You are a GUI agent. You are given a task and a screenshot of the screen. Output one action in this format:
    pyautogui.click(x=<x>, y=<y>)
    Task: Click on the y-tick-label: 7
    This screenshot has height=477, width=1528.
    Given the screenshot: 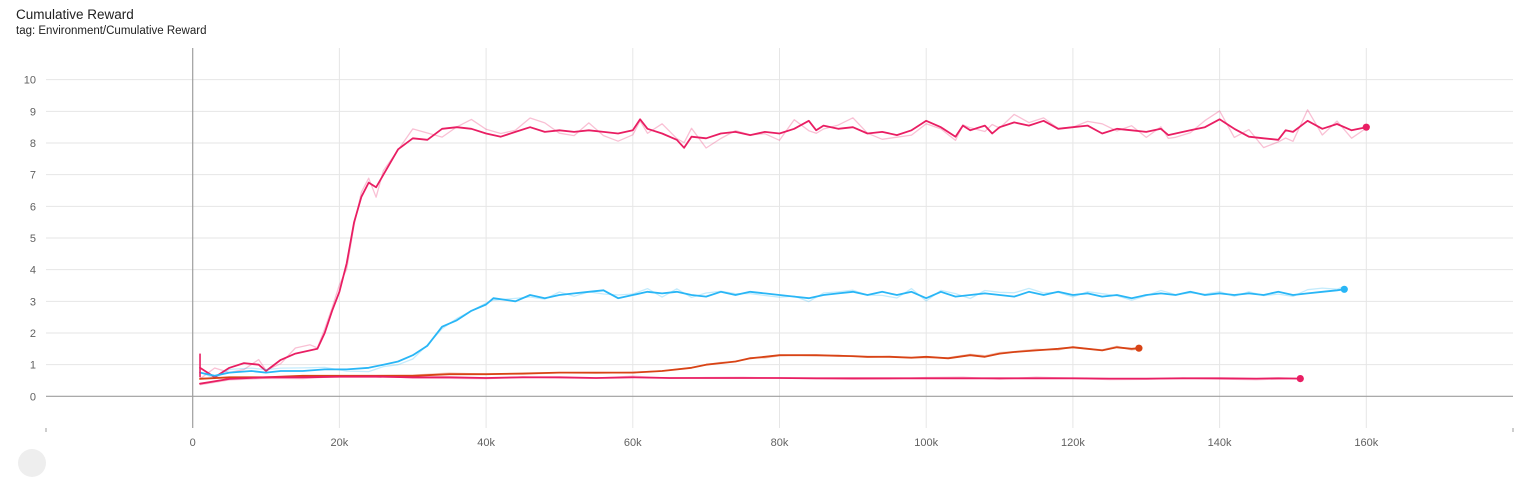 What is the action you would take?
    pyautogui.click(x=33, y=176)
    